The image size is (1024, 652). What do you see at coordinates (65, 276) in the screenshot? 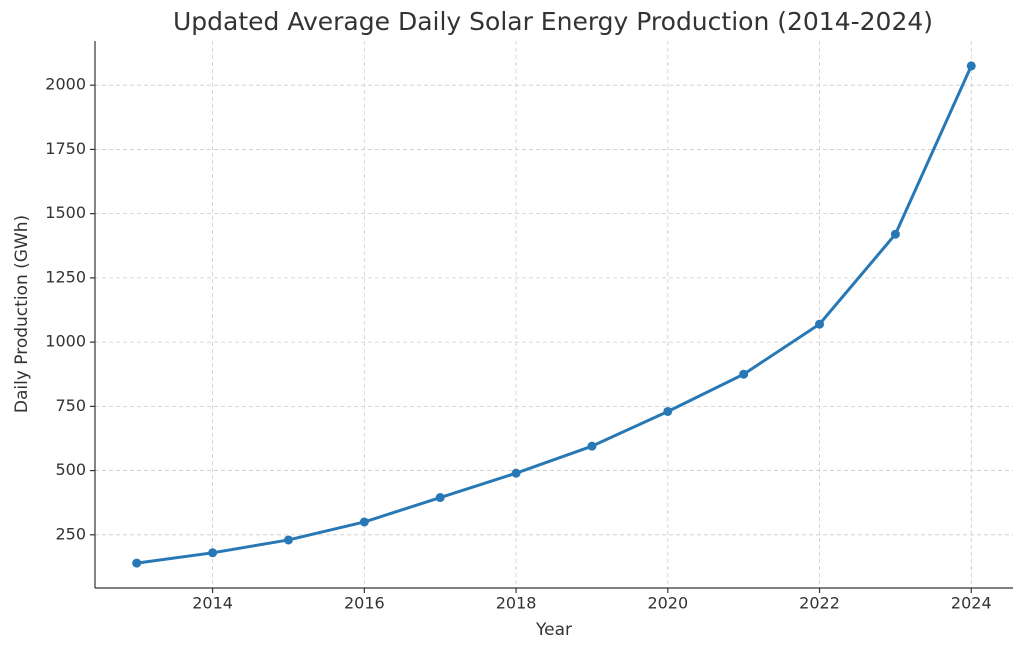
I see `y-tick-label: 1250` at bounding box center [65, 276].